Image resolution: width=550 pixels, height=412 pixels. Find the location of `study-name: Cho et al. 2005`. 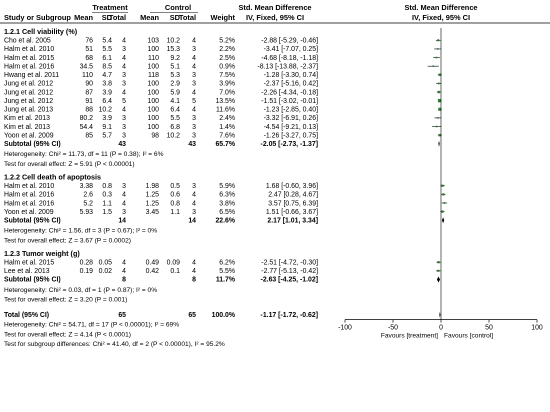

study-name: Cho et al. 2005 is located at coordinates (27, 41).